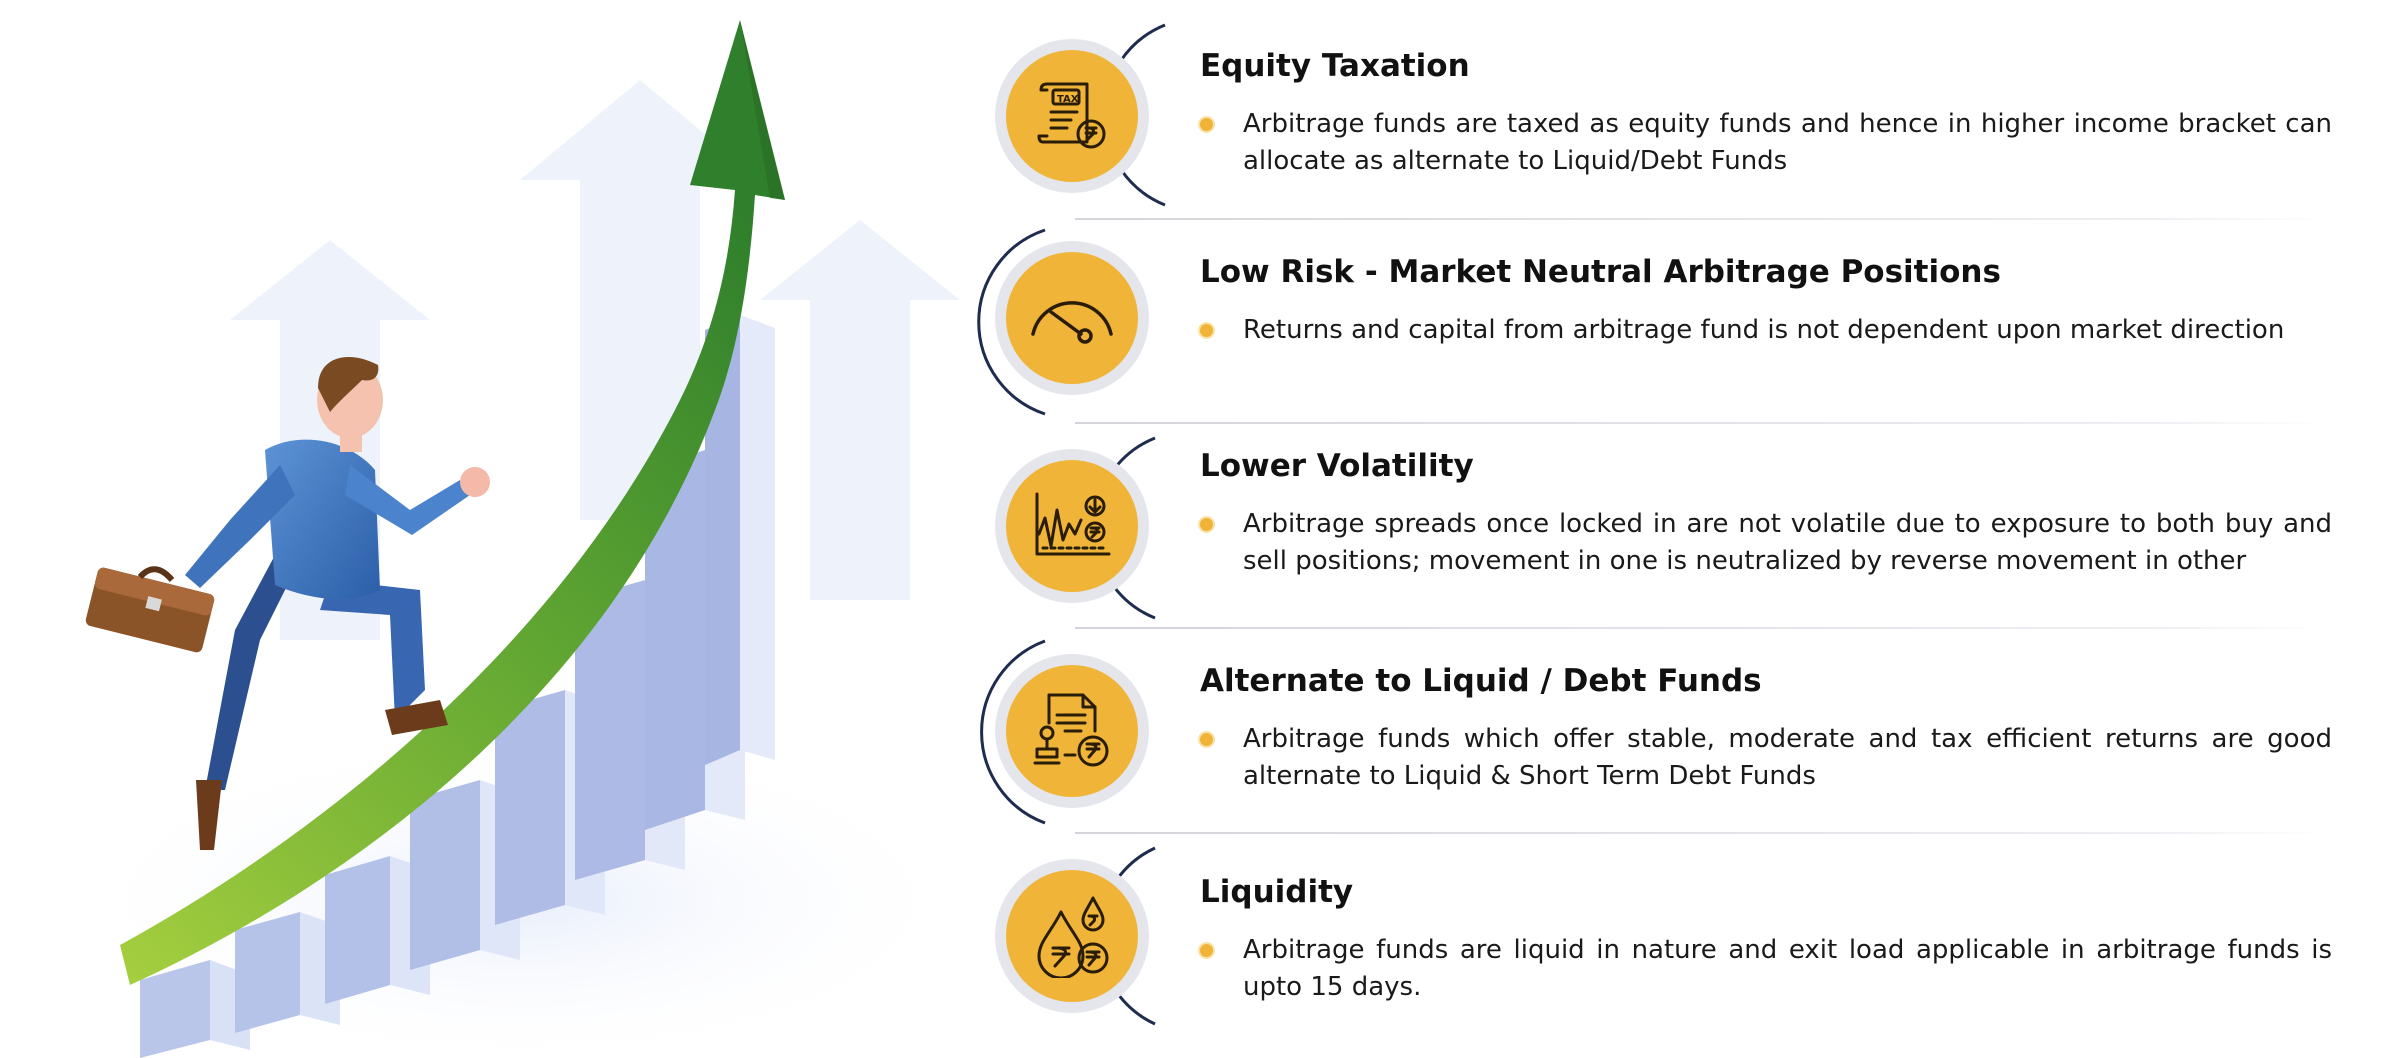 Image resolution: width=2390 pixels, height=1058 pixels. Describe the element at coordinates (1481, 681) in the screenshot. I see `feature-title: Alternate to Liquid / Debt Funds` at that location.